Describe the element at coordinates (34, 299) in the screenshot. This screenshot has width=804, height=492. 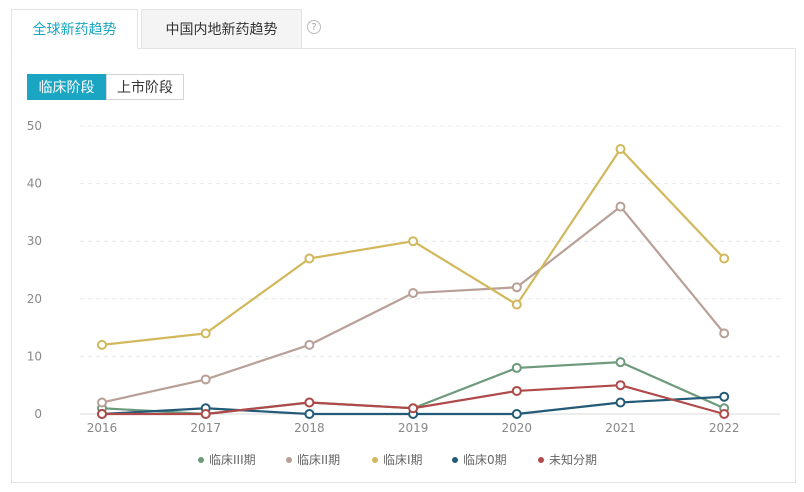
I see `y-tick-label: 20` at that location.